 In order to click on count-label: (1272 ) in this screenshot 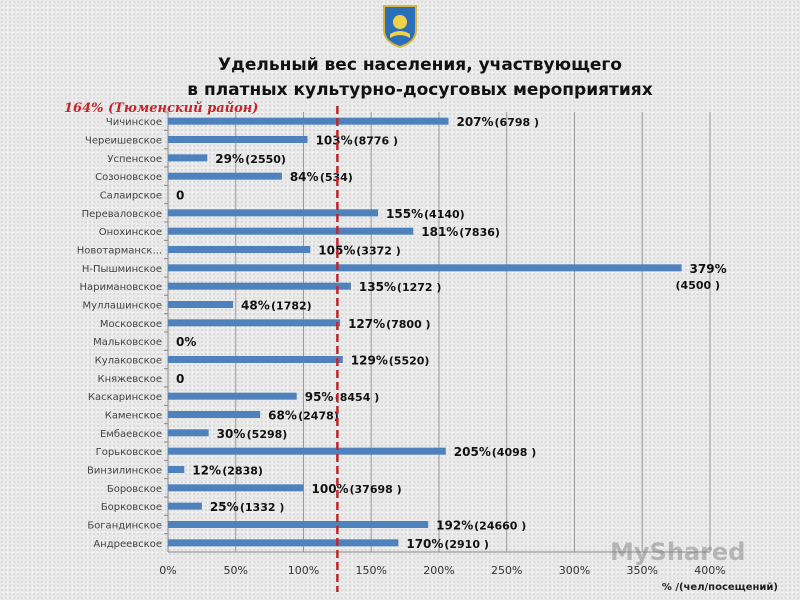, I will do `click(419, 287)`.